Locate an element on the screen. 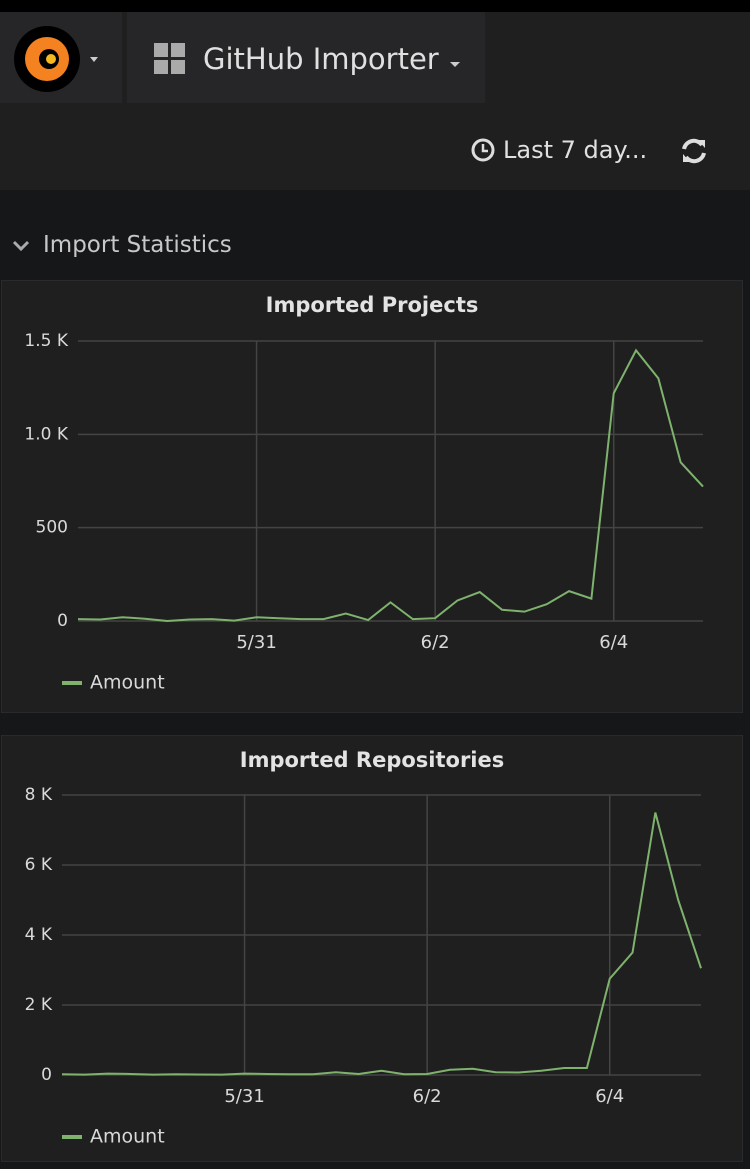 Image resolution: width=750 pixels, height=1169 pixels. chart-title: Imported Repositories is located at coordinates (372, 760).